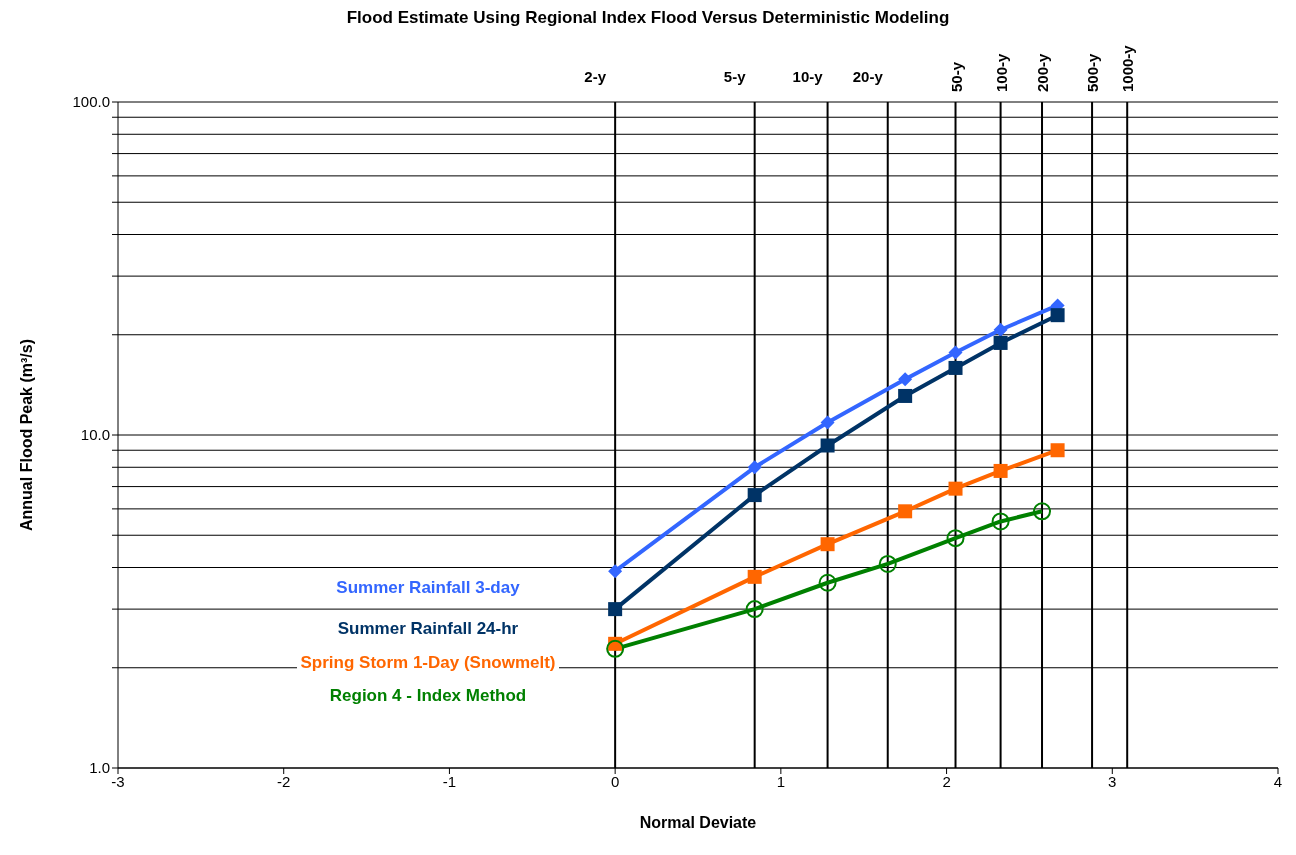  What do you see at coordinates (99, 768) in the screenshot?
I see `y-tick-label: 1.0` at bounding box center [99, 768].